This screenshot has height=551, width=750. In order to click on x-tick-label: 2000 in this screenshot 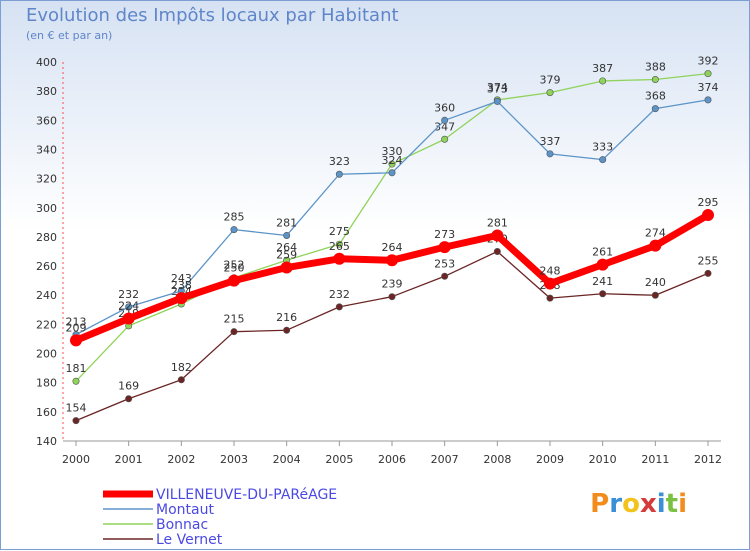, I will do `click(76, 459)`.